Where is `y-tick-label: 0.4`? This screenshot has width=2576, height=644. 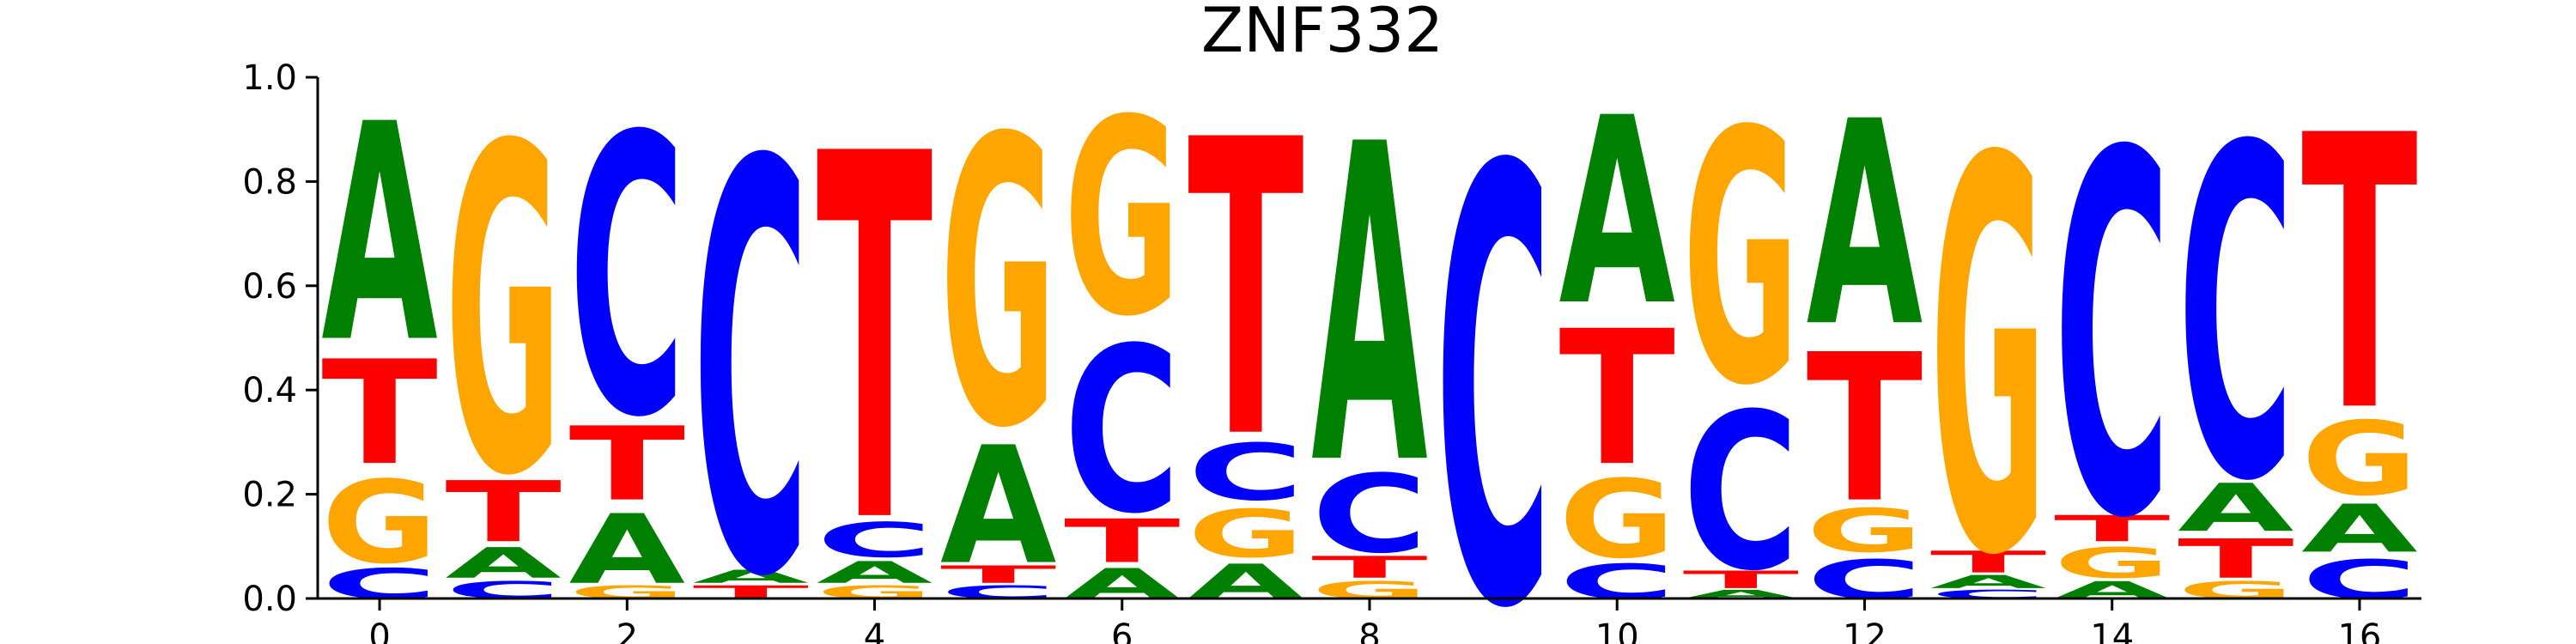
y-tick-label: 0.4 is located at coordinates (269, 390).